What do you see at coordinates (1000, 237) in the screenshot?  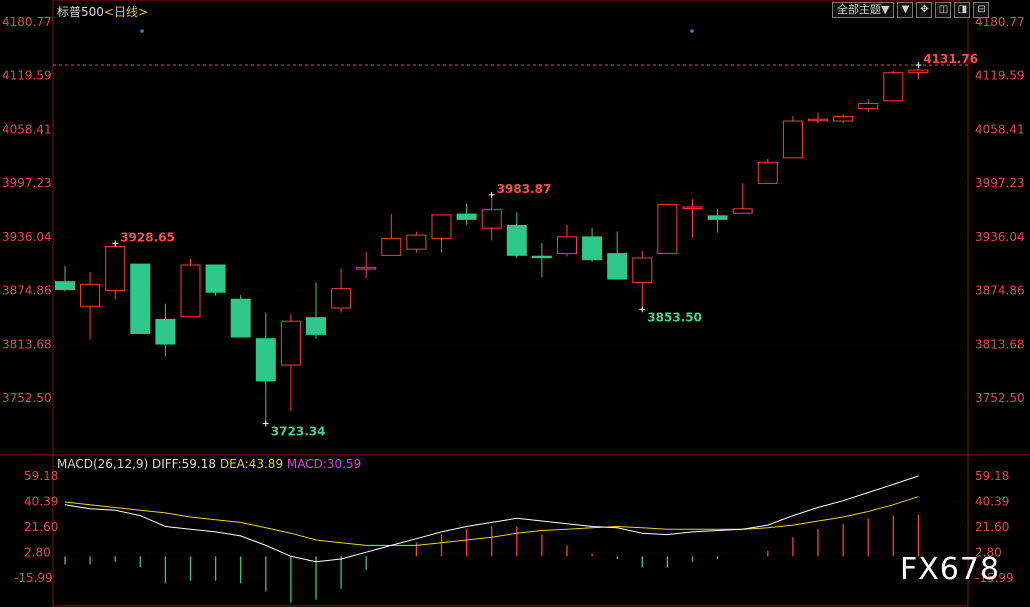 I see `price-tick-label-right: 3936.04` at bounding box center [1000, 237].